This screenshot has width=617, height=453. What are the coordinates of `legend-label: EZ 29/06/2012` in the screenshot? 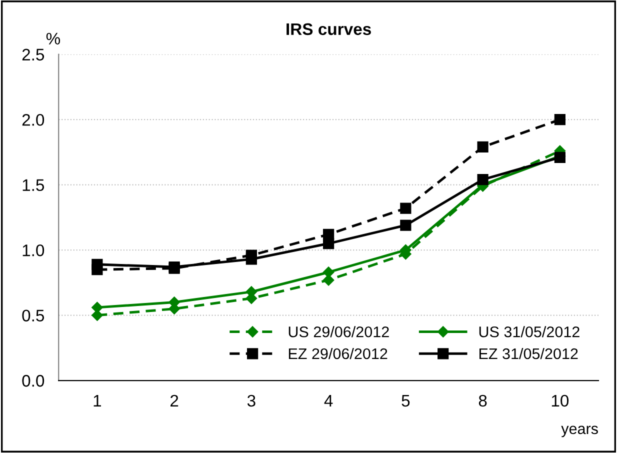 It's located at (338, 354).